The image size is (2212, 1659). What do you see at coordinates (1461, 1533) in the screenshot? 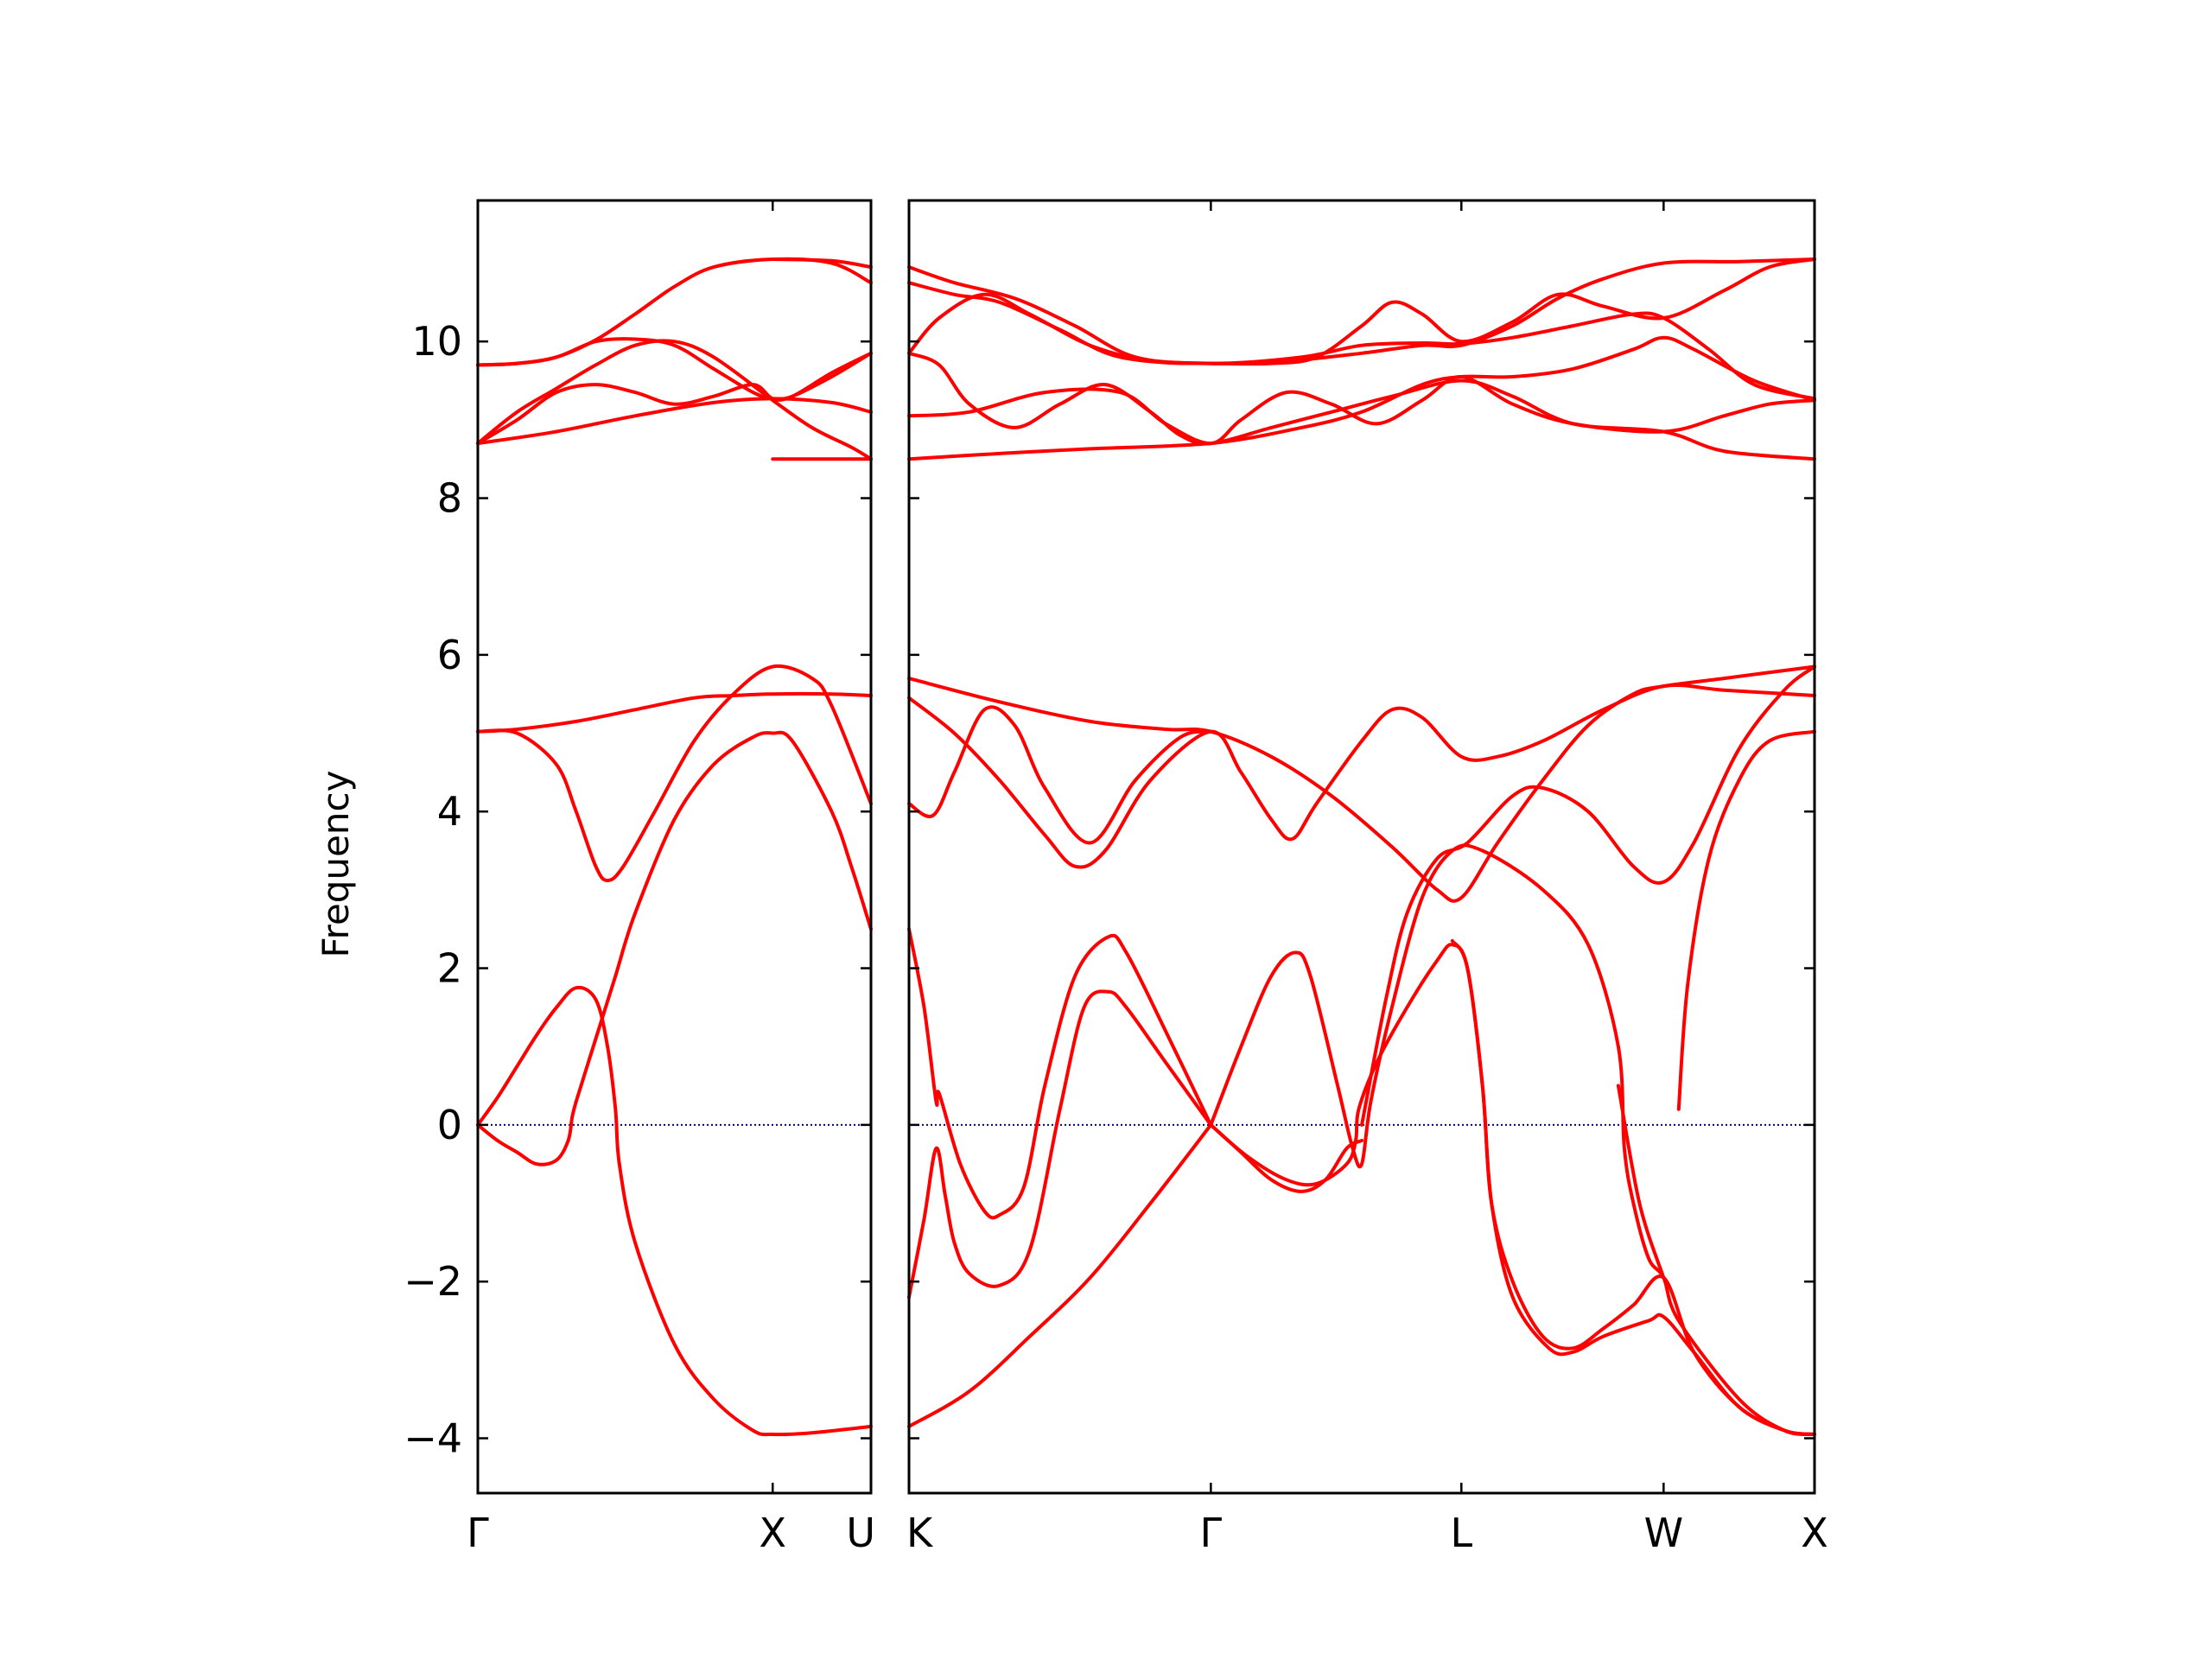
I see `x-tick-label: L` at bounding box center [1461, 1533].